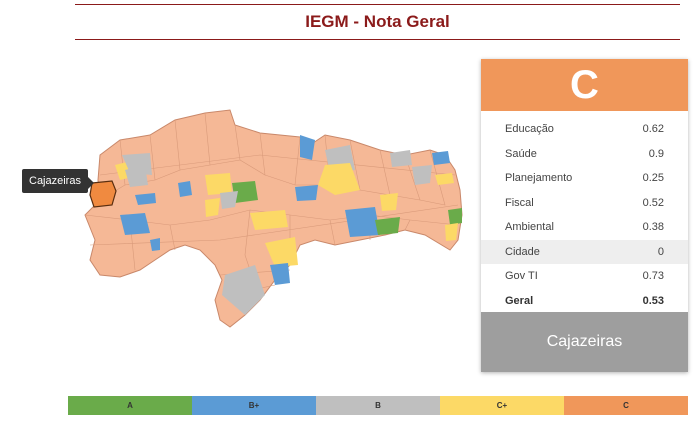 Image resolution: width=700 pixels, height=431 pixels. Describe the element at coordinates (519, 202) in the screenshot. I see `score-label: Fiscal` at that location.